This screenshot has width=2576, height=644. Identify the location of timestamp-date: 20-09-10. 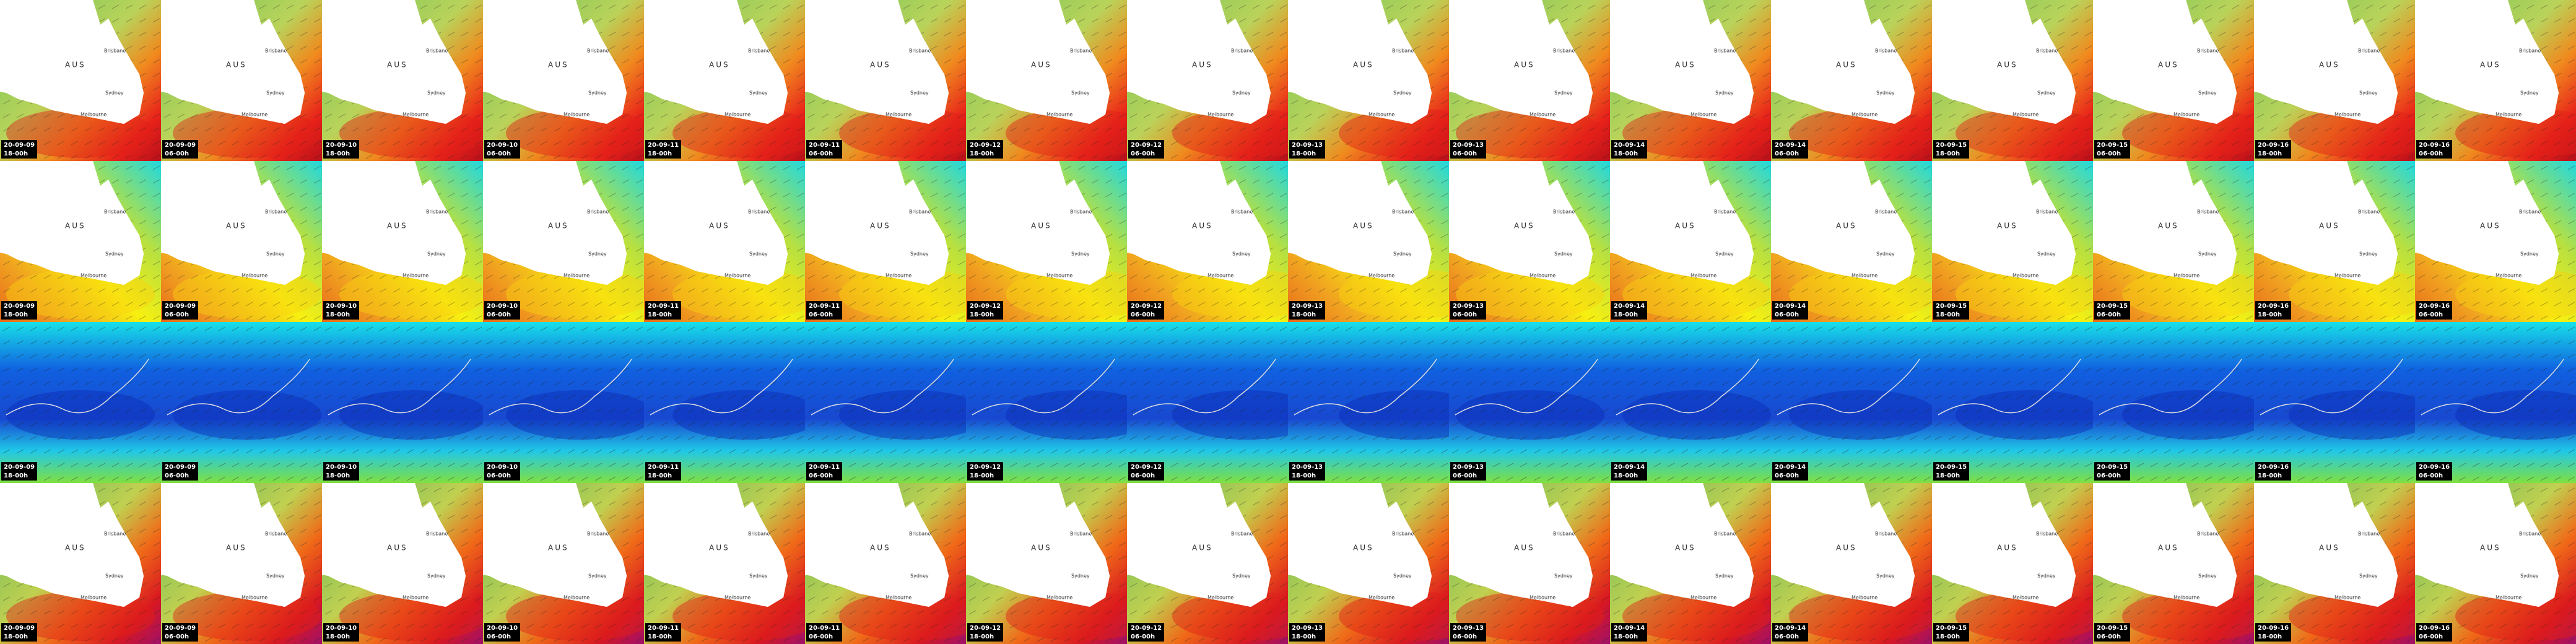
(341, 628).